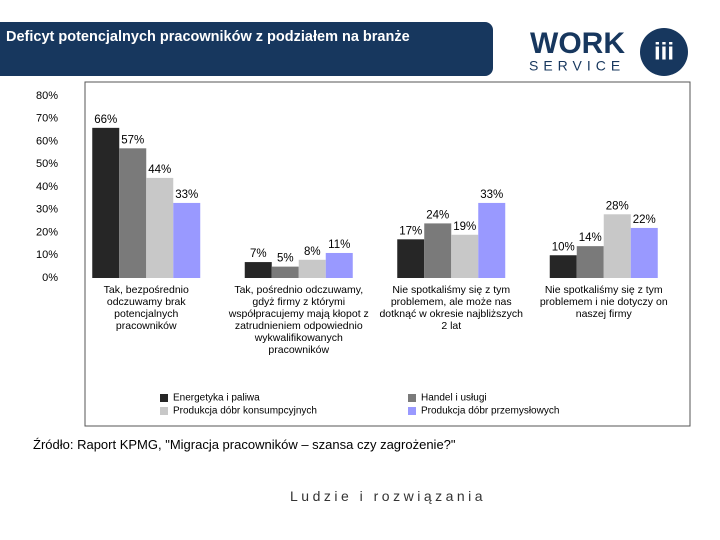 This screenshot has width=720, height=540. What do you see at coordinates (563, 247) in the screenshot?
I see `value-label: 10%` at bounding box center [563, 247].